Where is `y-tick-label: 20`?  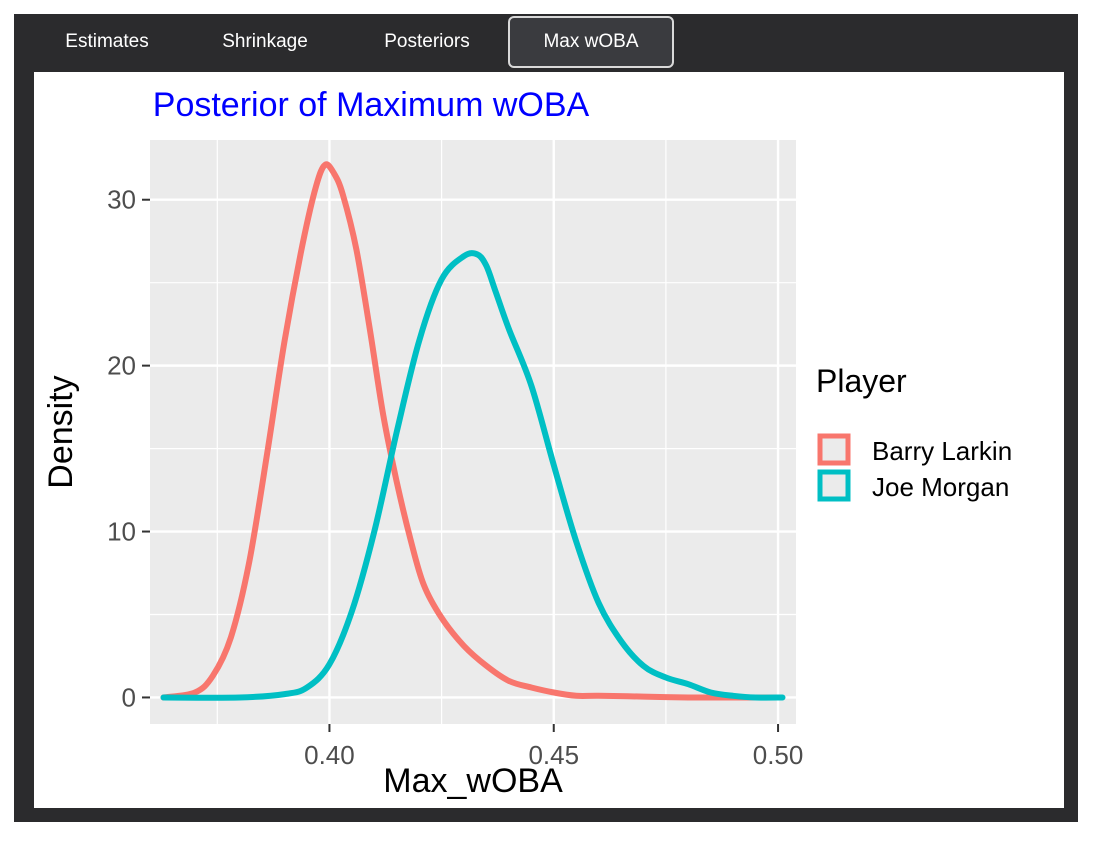
y-tick-label: 20 is located at coordinates (121, 366).